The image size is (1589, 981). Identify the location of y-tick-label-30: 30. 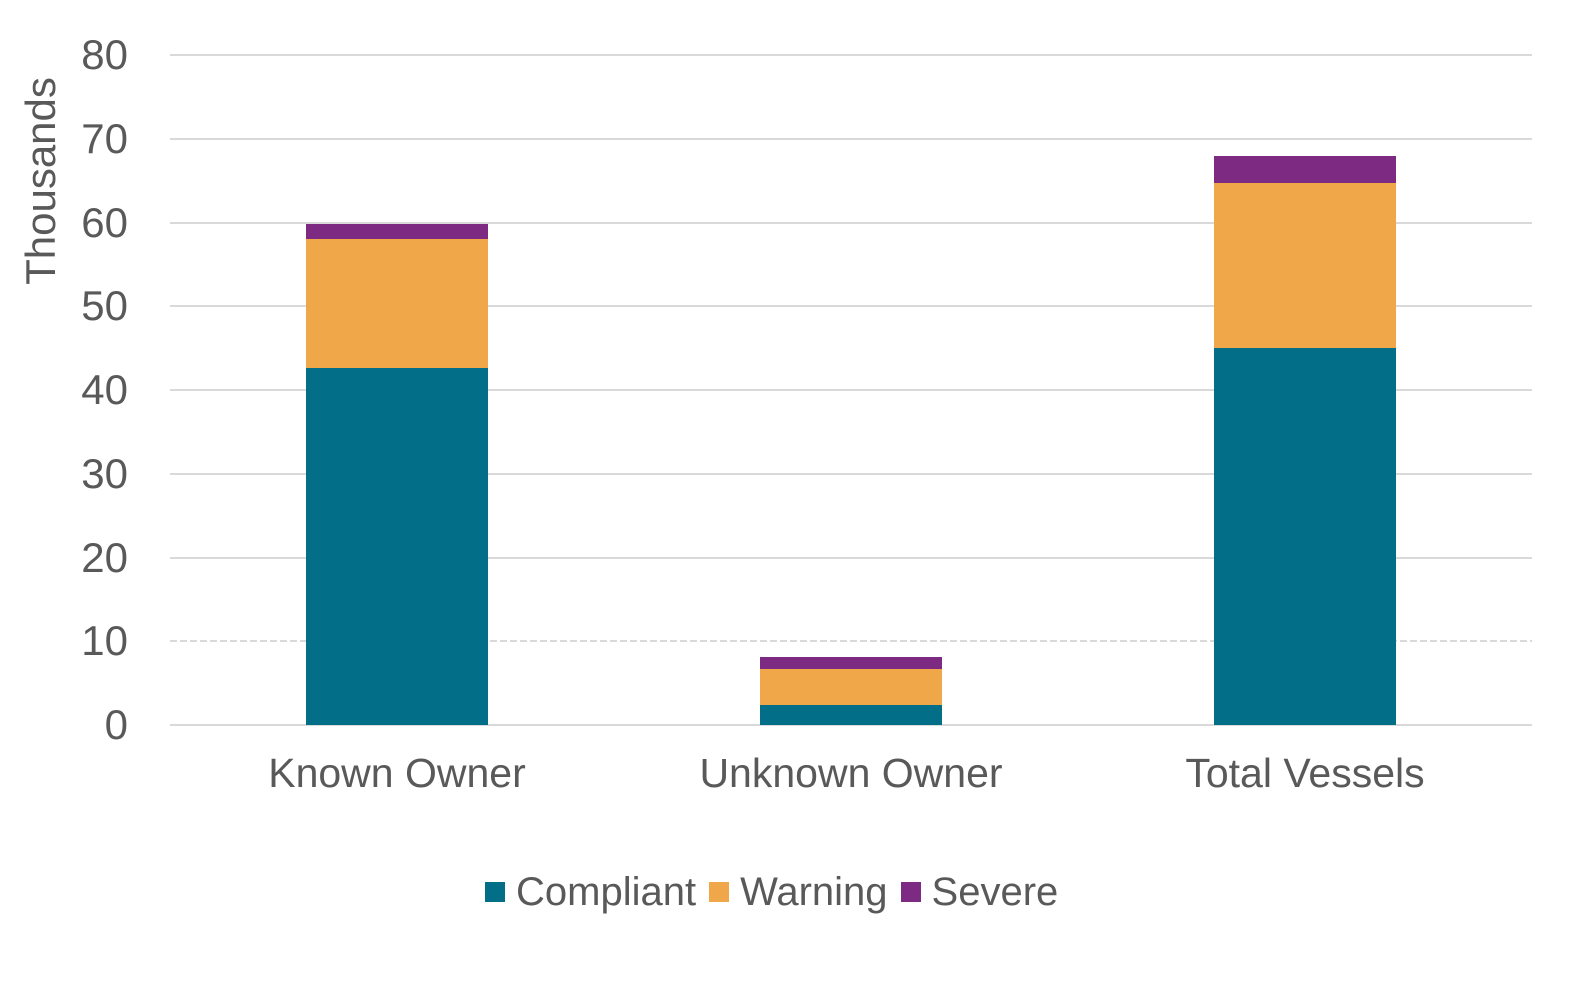
(104, 473).